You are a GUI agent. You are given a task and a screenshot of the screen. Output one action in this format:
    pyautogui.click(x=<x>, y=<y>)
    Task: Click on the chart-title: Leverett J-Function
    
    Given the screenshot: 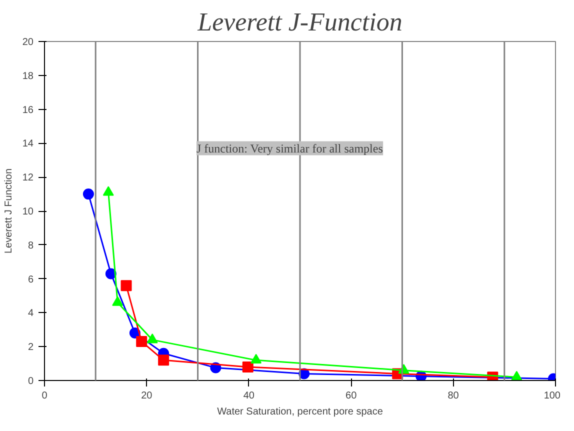 What is the action you would take?
    pyautogui.click(x=299, y=22)
    